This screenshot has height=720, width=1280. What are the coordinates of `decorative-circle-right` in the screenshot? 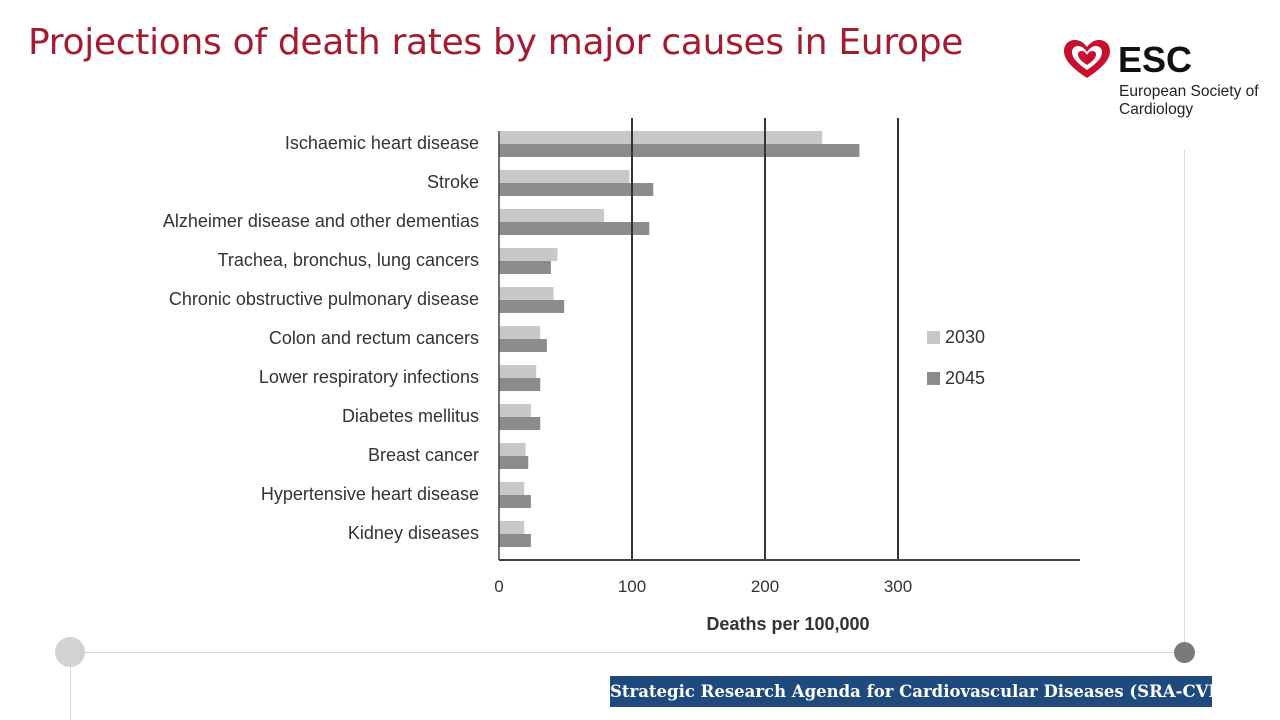 It's located at (1184, 652).